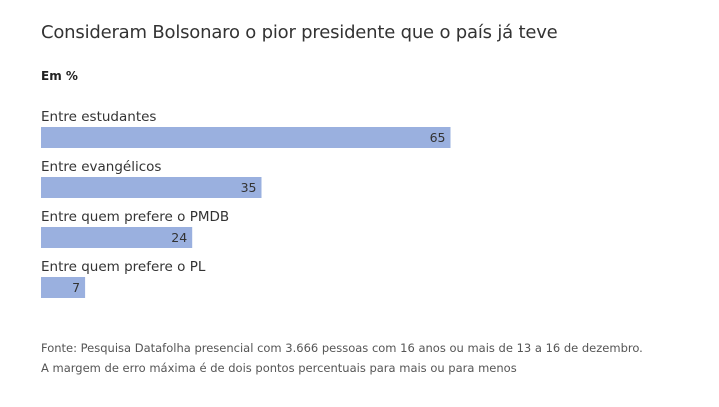  What do you see at coordinates (123, 267) in the screenshot?
I see `category-label: Entre quem prefere o PL` at bounding box center [123, 267].